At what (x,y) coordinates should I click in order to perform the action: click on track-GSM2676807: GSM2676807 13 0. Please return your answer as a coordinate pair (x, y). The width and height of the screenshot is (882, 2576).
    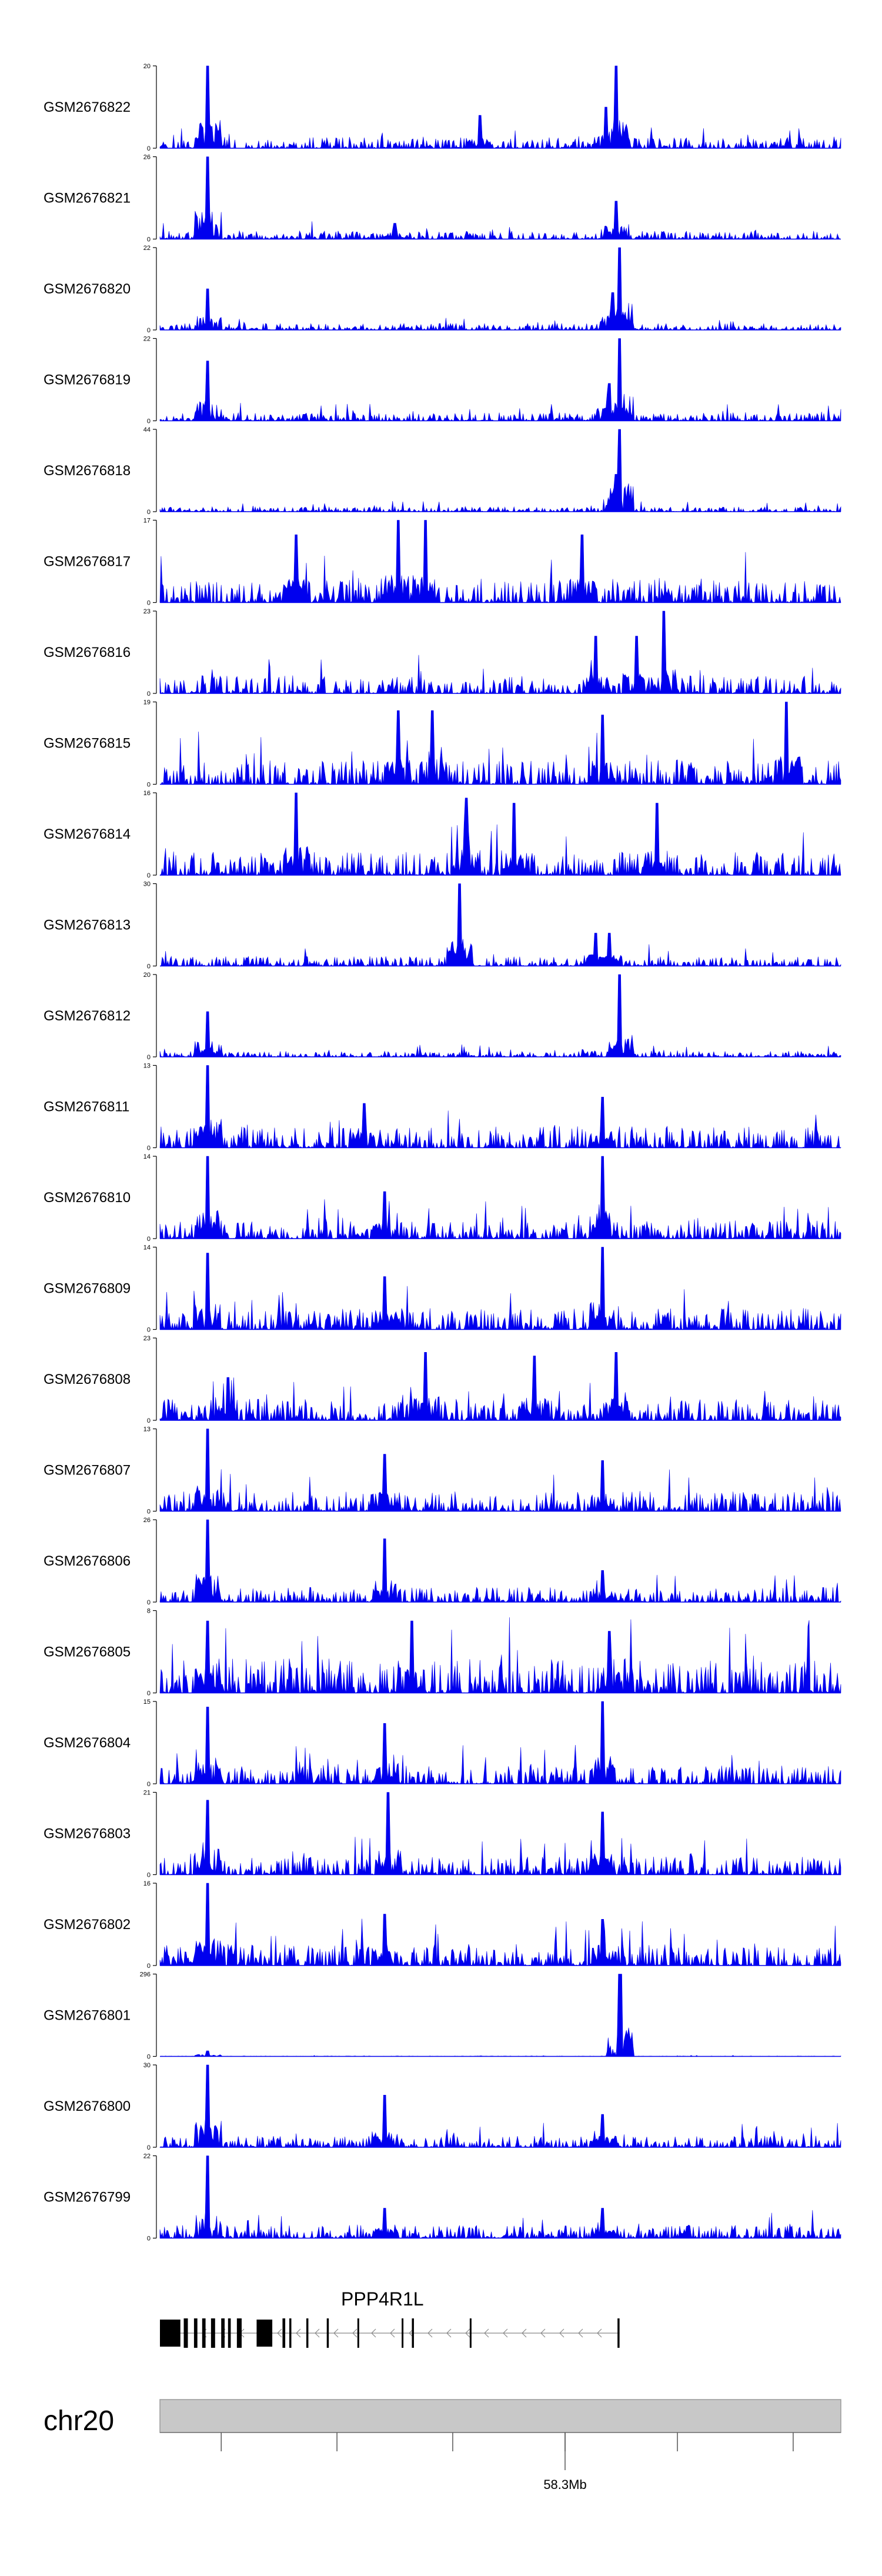
    Looking at the image, I should click on (442, 1471).